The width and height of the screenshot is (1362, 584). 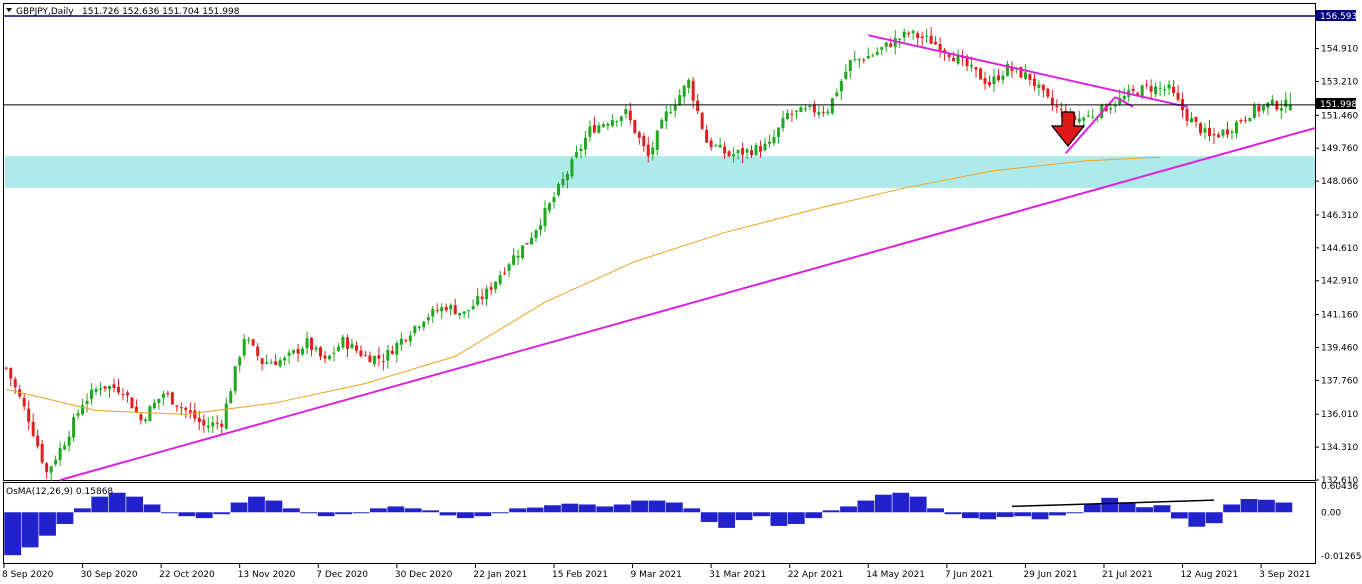 I want to click on ohlc-readout: 151.726 152.636 151.704 151.998, so click(x=161, y=12).